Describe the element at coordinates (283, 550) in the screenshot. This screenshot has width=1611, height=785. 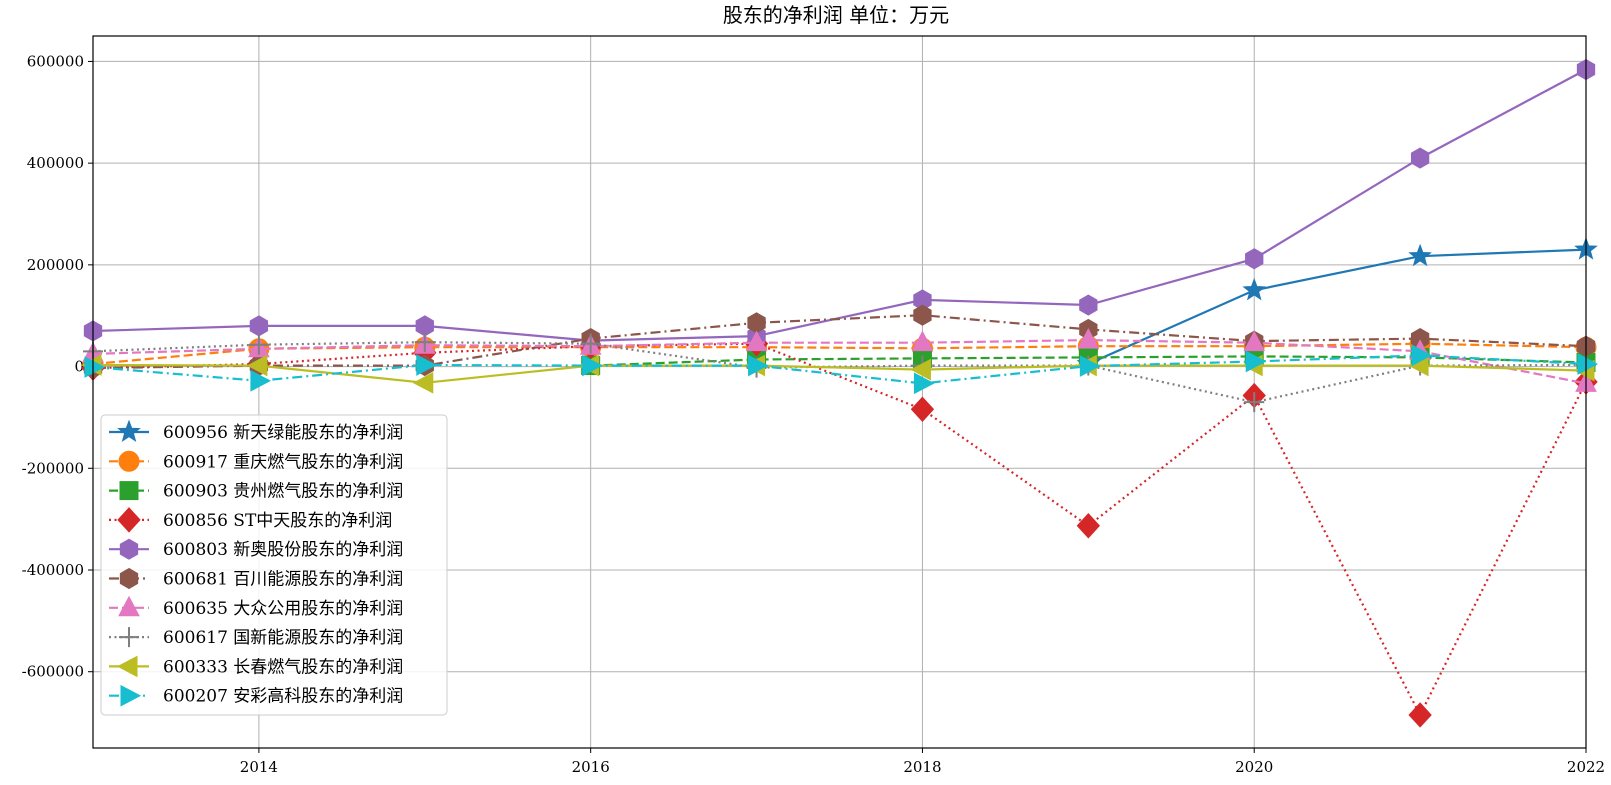
I see `legend-label: 600803 新奥股份股东的净利润` at that location.